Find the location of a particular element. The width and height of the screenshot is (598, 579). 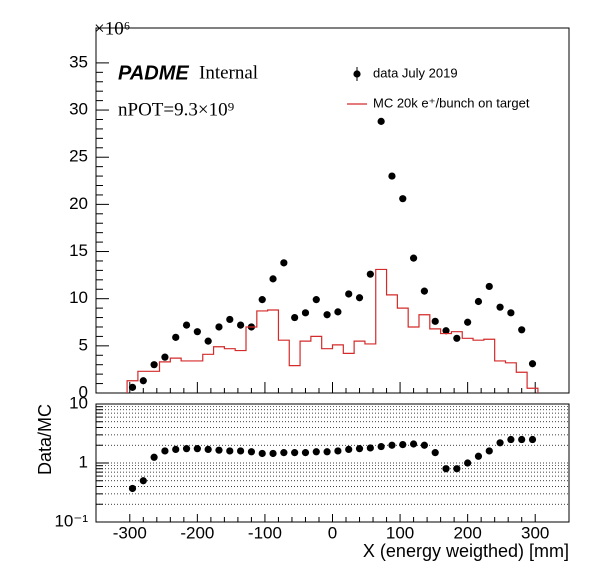

y-tick-label: 5 is located at coordinates (83, 344).